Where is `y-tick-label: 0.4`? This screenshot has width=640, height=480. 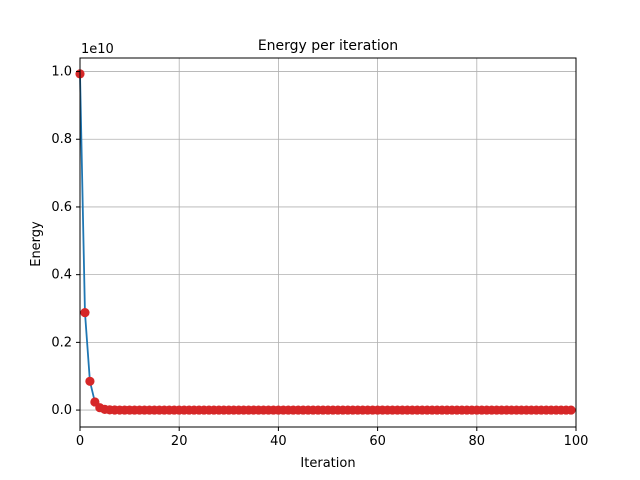
y-tick-label: 0.4 is located at coordinates (61, 275).